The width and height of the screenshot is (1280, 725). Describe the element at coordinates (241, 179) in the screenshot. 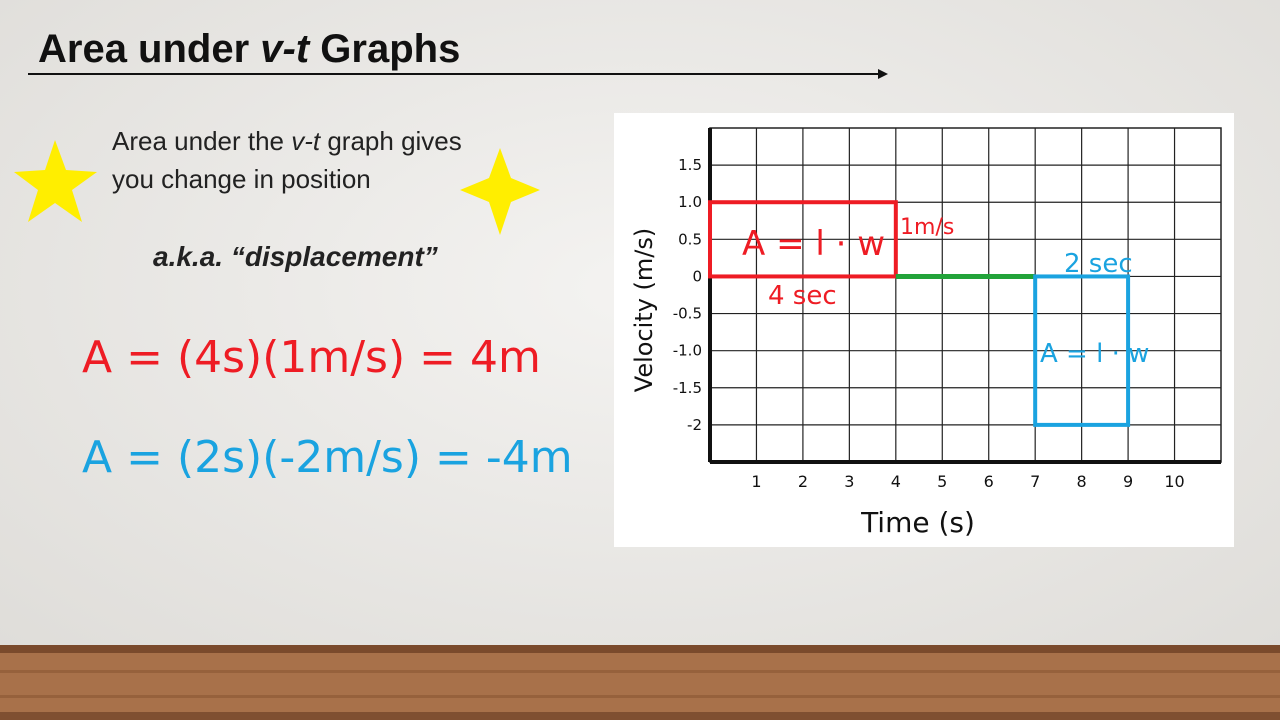

I see `note-line: you change in position` at that location.